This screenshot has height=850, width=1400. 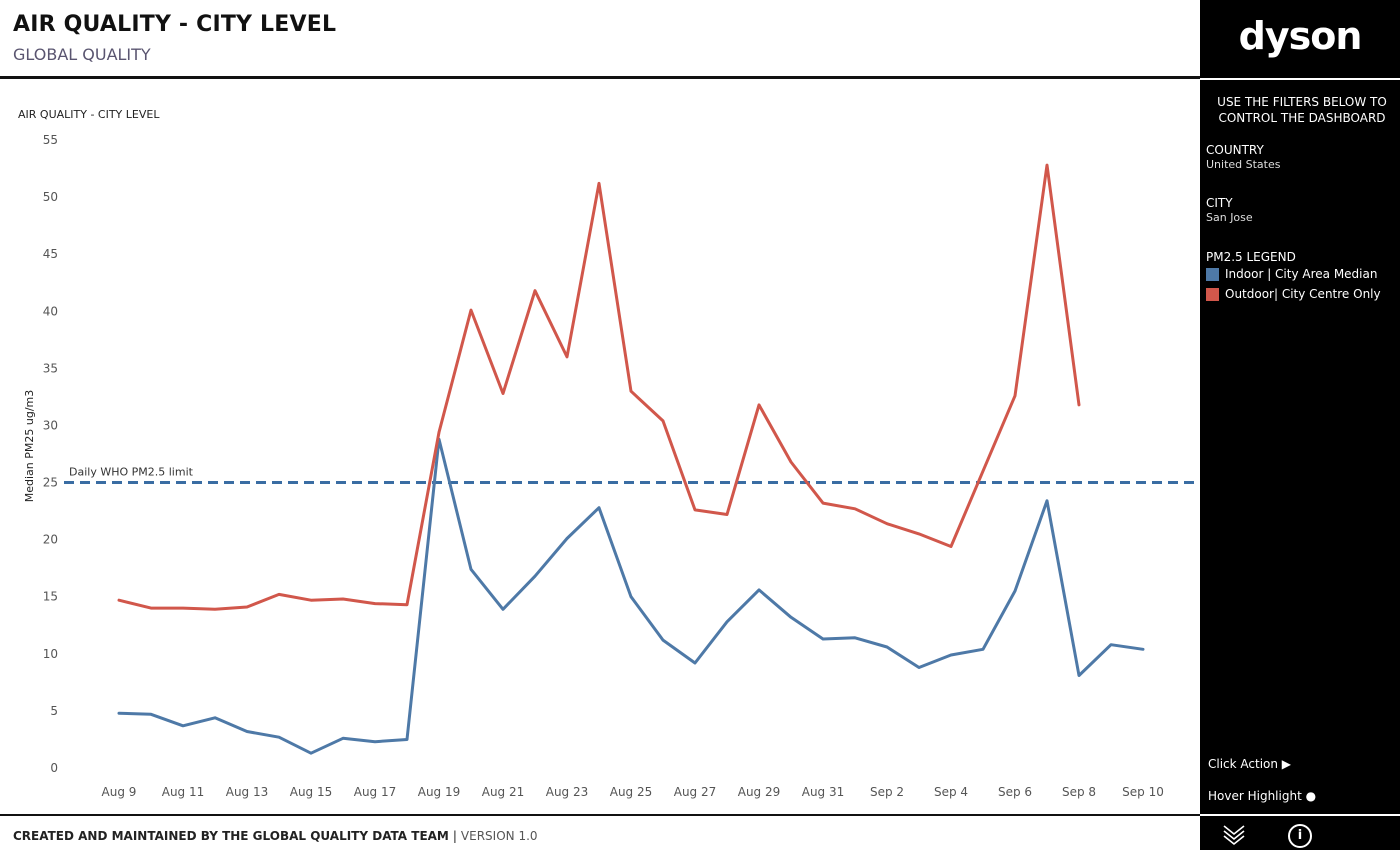 What do you see at coordinates (1079, 792) in the screenshot?
I see `x-tick-label: Sep 8` at bounding box center [1079, 792].